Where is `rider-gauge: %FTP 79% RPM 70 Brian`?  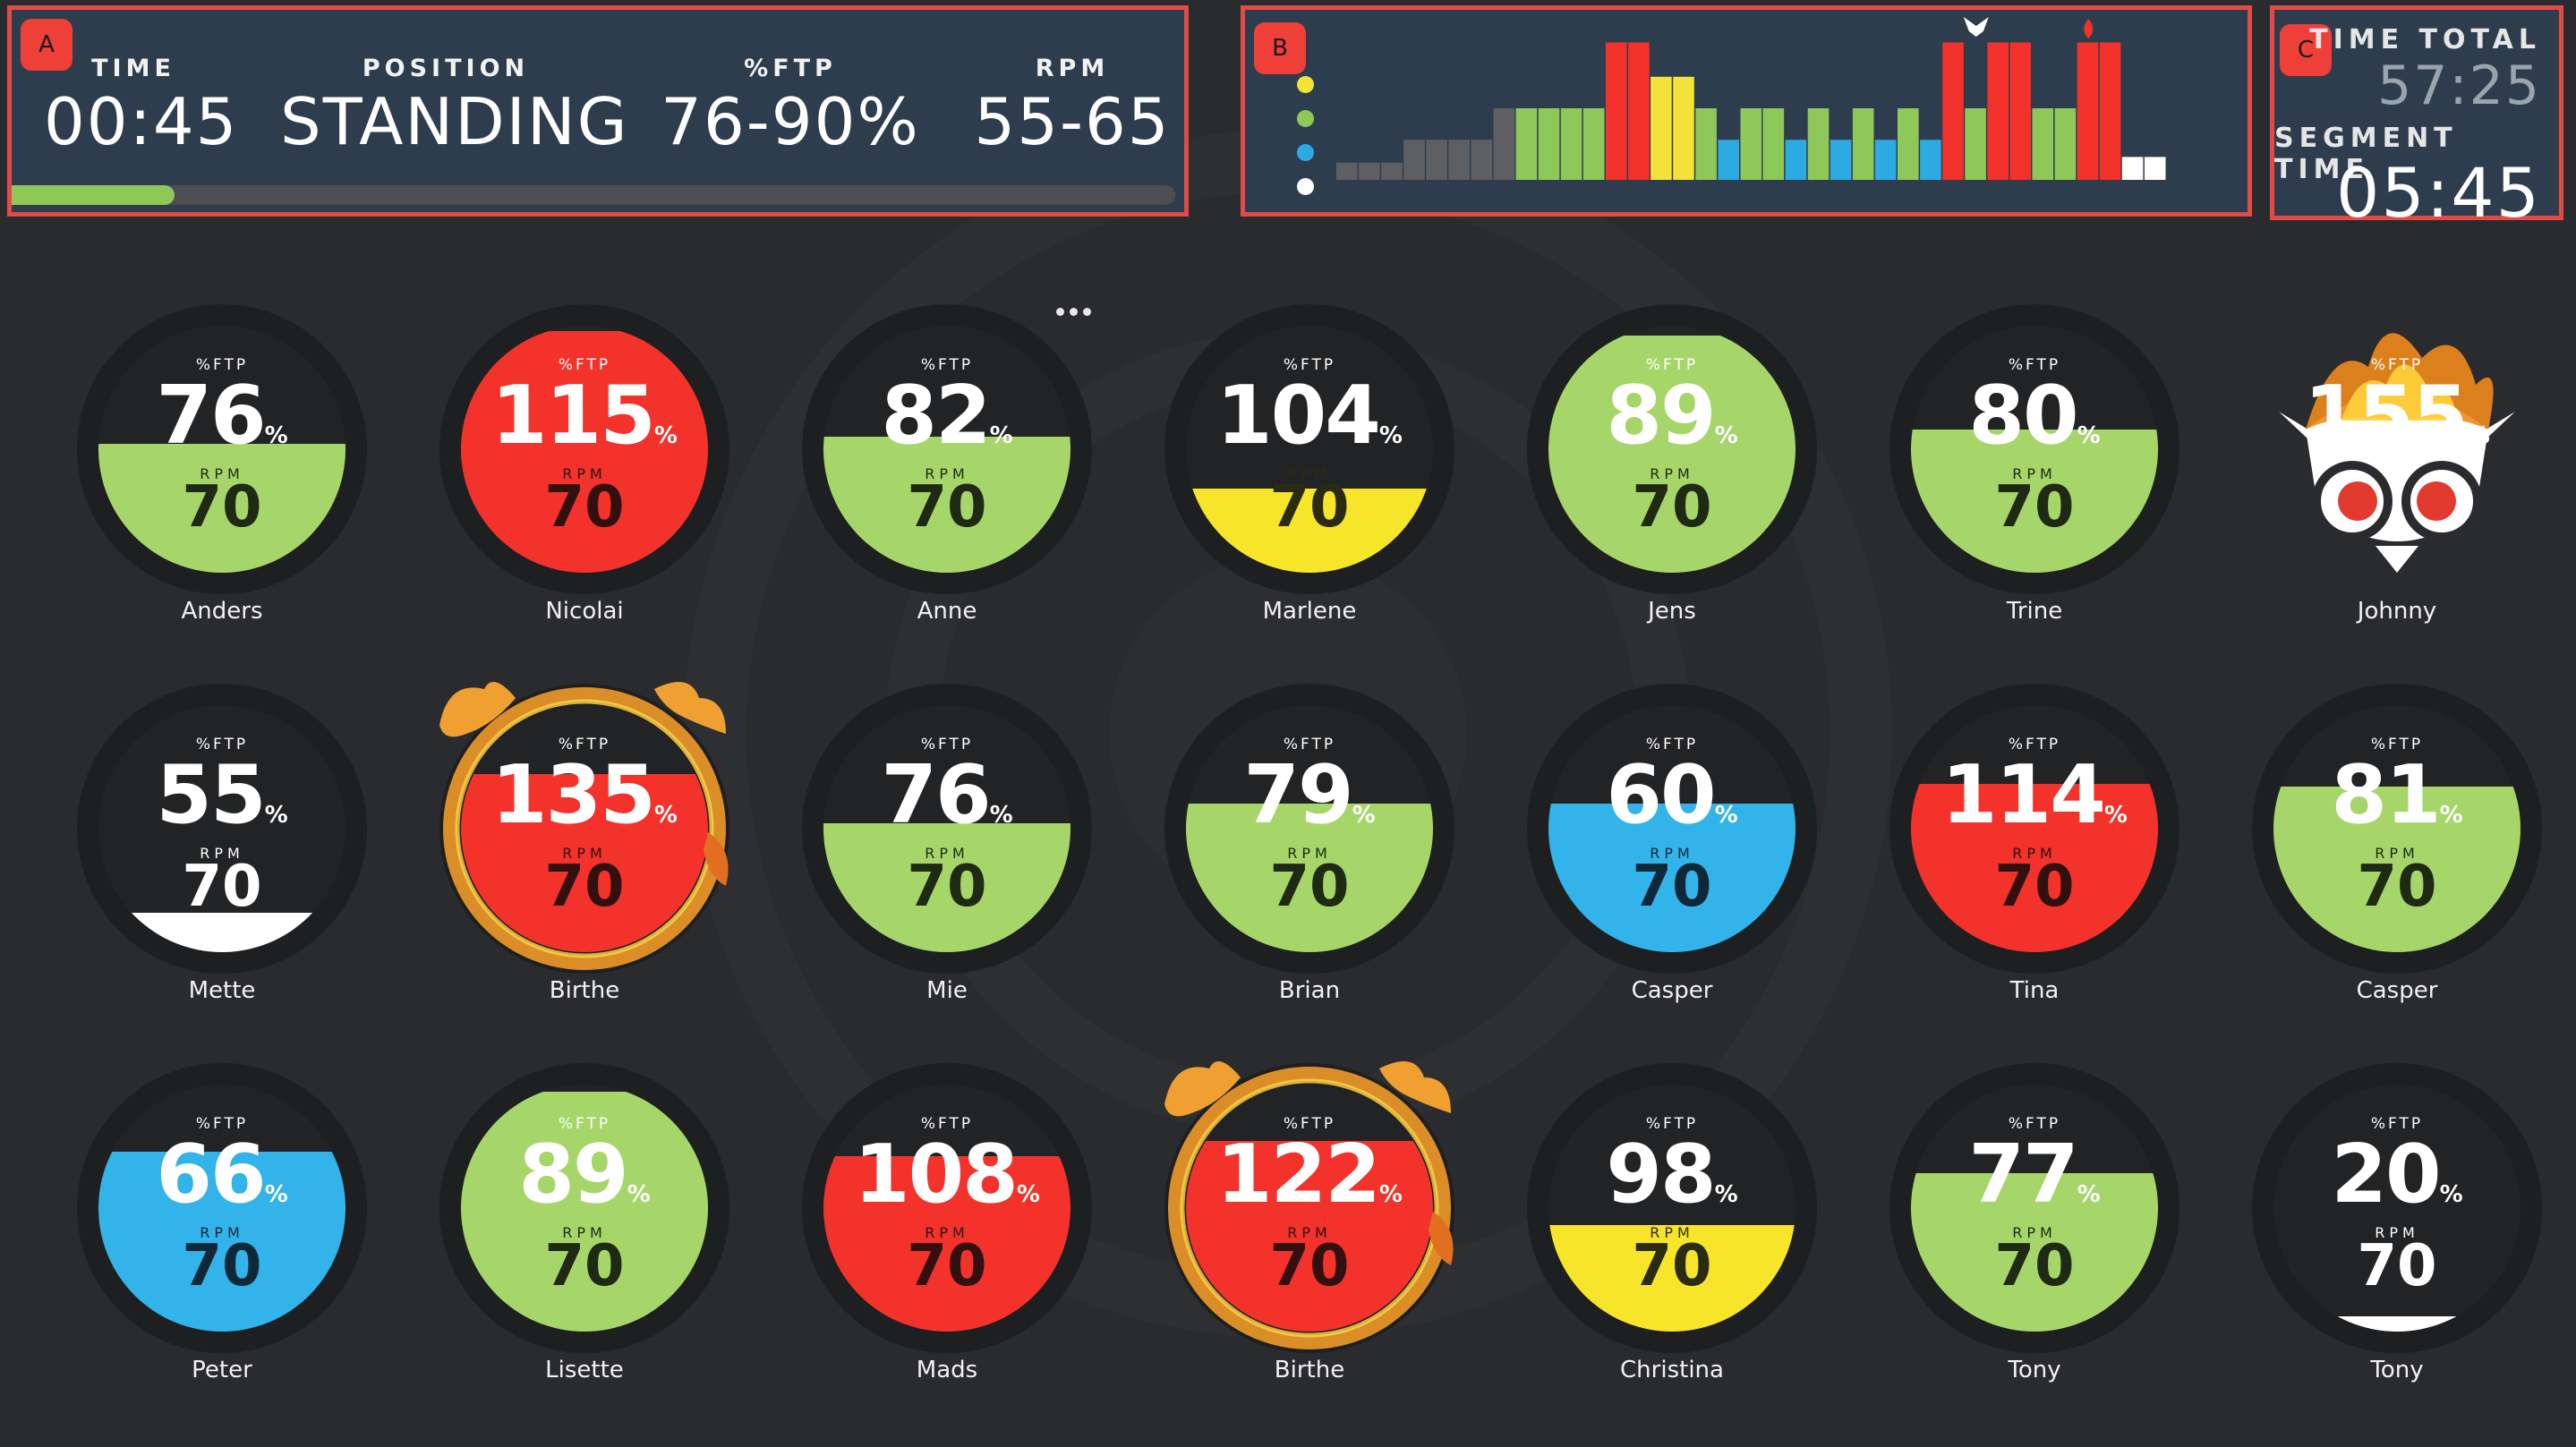 rider-gauge: %FTP 79% RPM 70 Brian is located at coordinates (1309, 854).